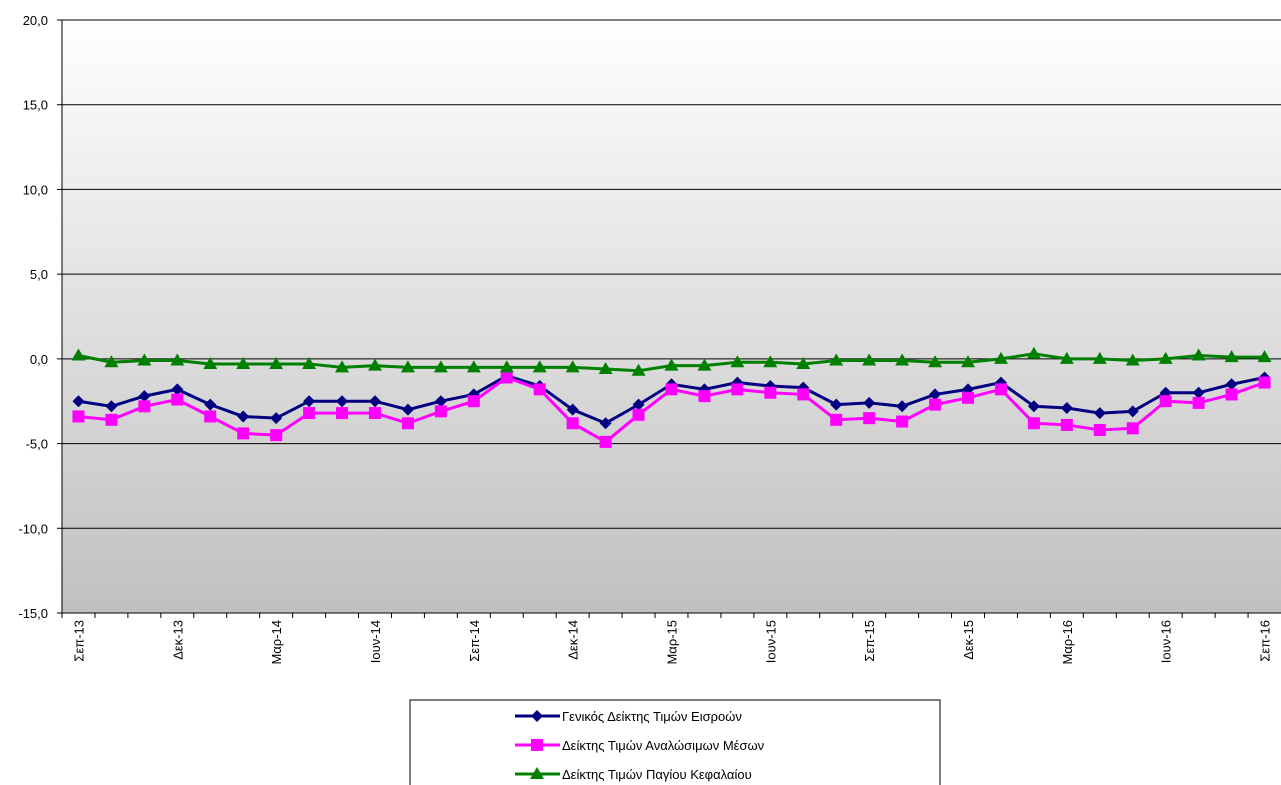 The height and width of the screenshot is (785, 1281). I want to click on legend-label: Δείκτης Τιμών Αναλώσιμων Μέσων, so click(663, 745).